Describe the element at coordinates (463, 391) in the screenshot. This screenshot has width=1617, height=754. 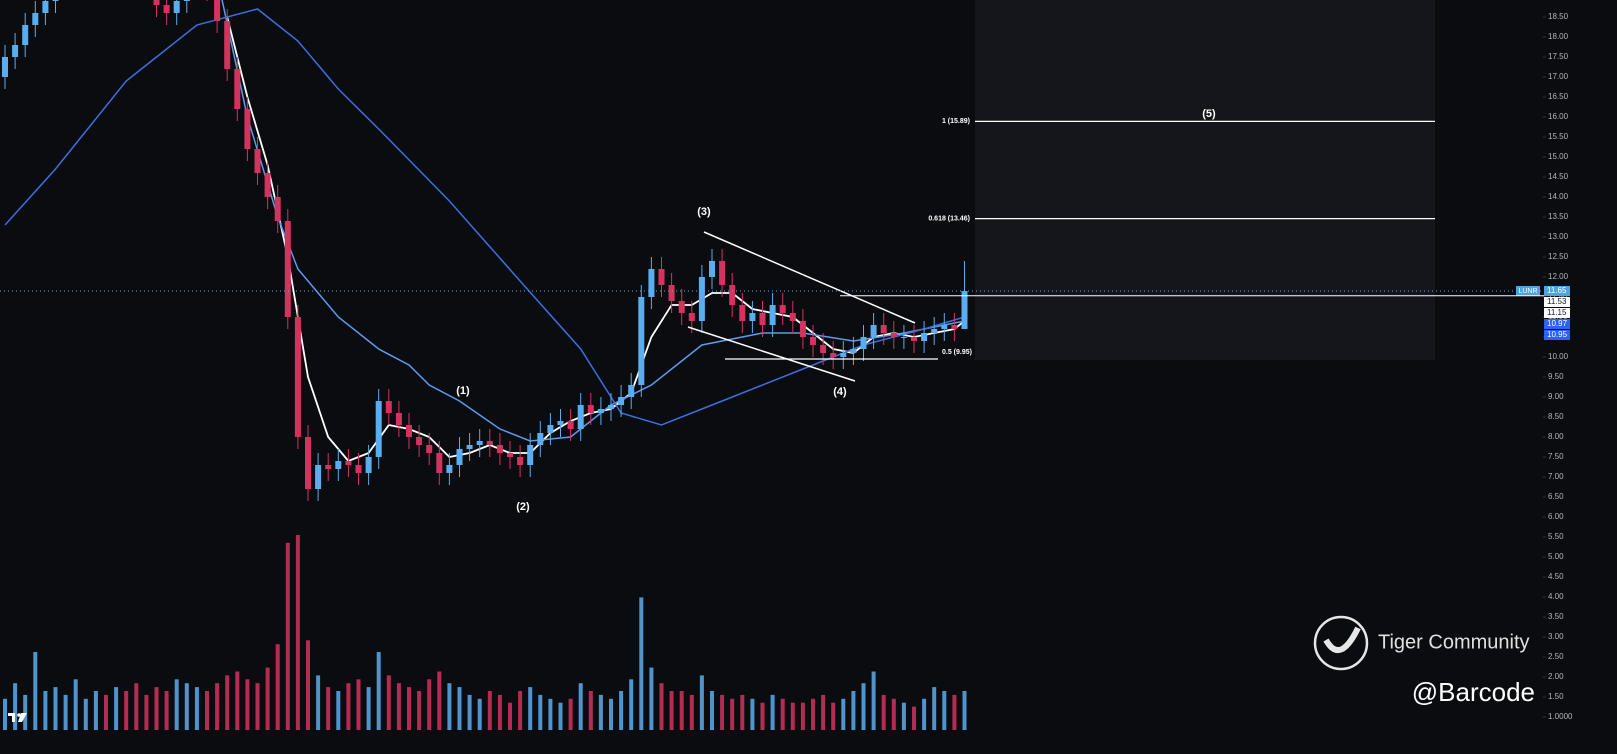
I see `wave-label: (1)` at that location.